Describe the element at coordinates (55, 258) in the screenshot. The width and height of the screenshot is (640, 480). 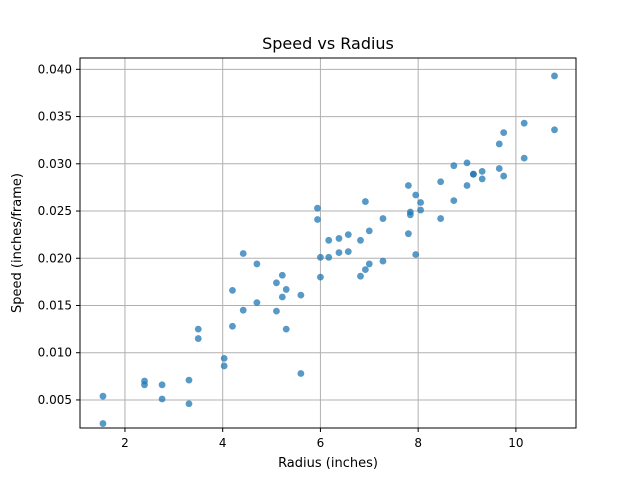
I see `y-tick-label: 0.020` at that location.